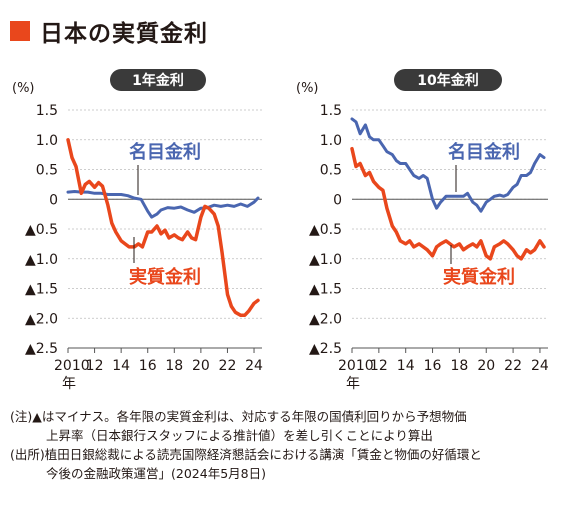 This screenshot has height=505, width=570. I want to click on panel-title: 10年金利, so click(447, 80).